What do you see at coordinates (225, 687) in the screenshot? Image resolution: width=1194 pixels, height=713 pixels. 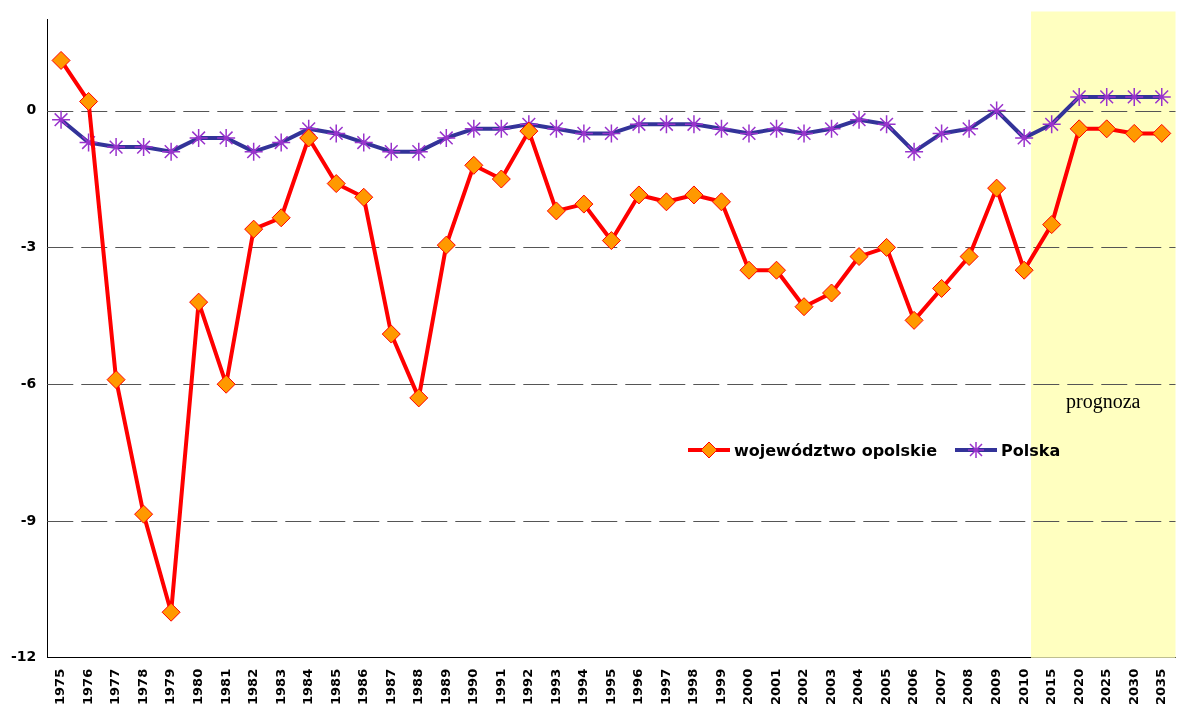 I see `x-tick-label: 1981` at bounding box center [225, 687].